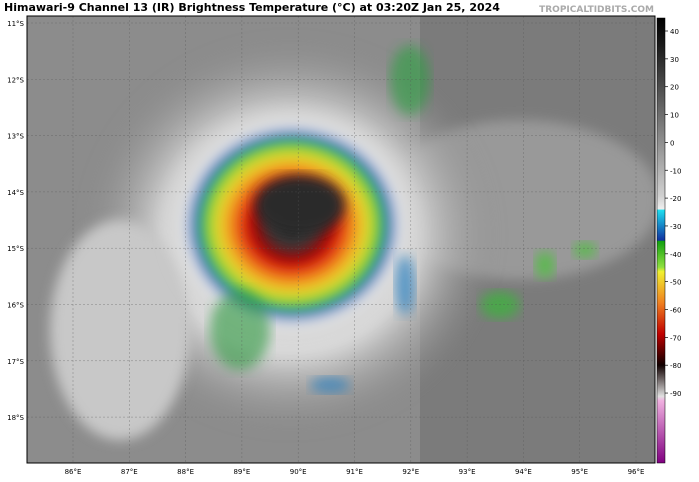 The width and height of the screenshot is (699, 482). What do you see at coordinates (15, 249) in the screenshot?
I see `lat-label: 15°S` at bounding box center [15, 249].